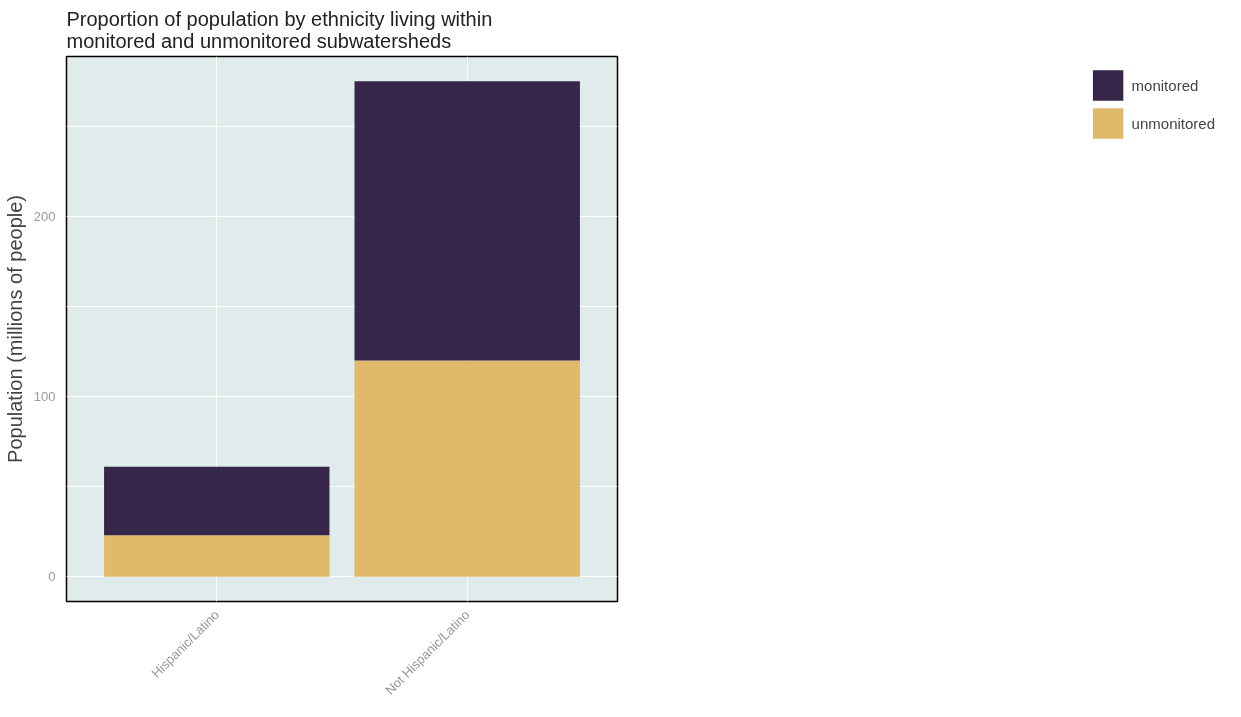 The image size is (1241, 717). I want to click on chart-title: Proportion of population by ethnicity living within monitored and unmonitored subwatersheds, so click(279, 29).